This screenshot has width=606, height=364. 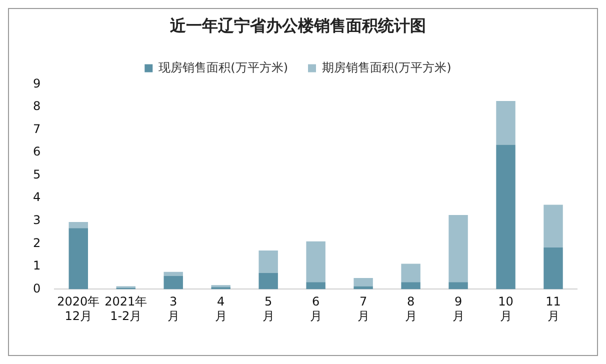 I want to click on x-tick-label: 7 月, so click(x=363, y=308).